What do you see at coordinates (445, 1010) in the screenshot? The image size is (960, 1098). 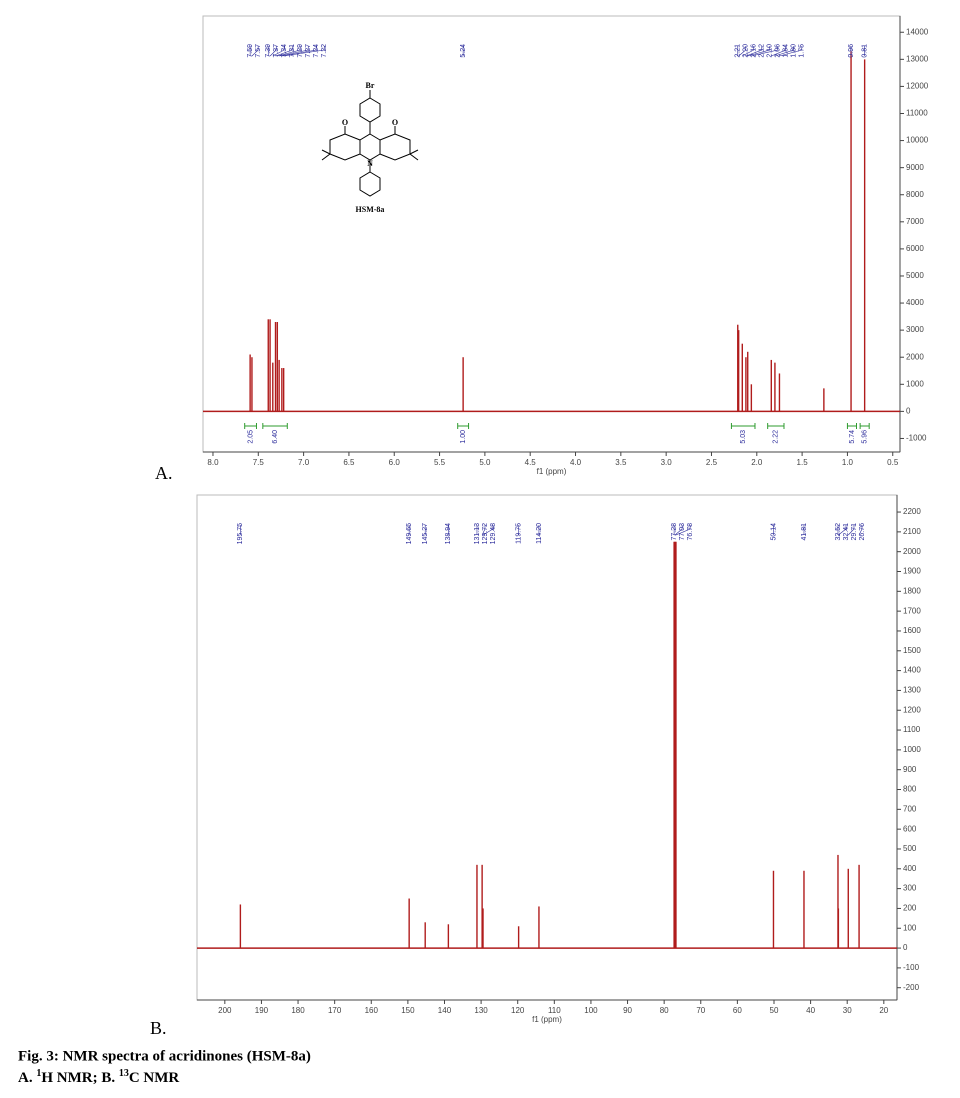 I see `x-tick-label: 140` at bounding box center [445, 1010].